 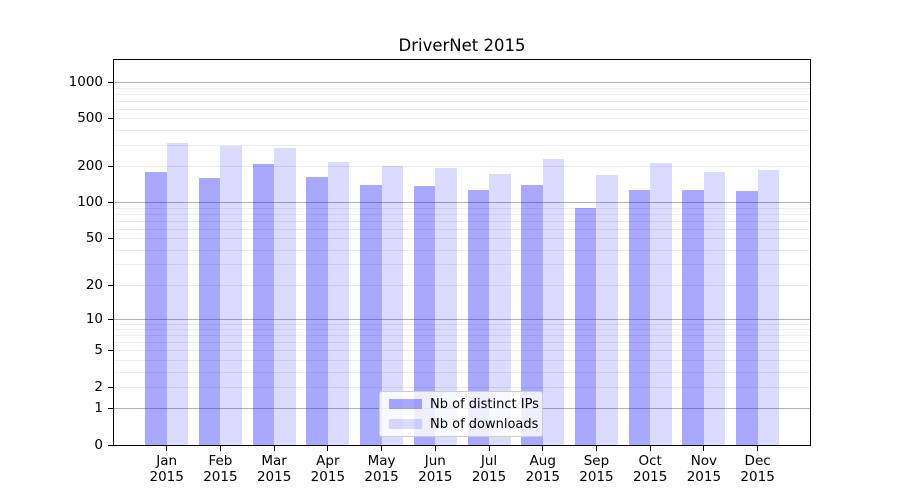 What do you see at coordinates (758, 448) in the screenshot?
I see `x-tick-dec` at bounding box center [758, 448].